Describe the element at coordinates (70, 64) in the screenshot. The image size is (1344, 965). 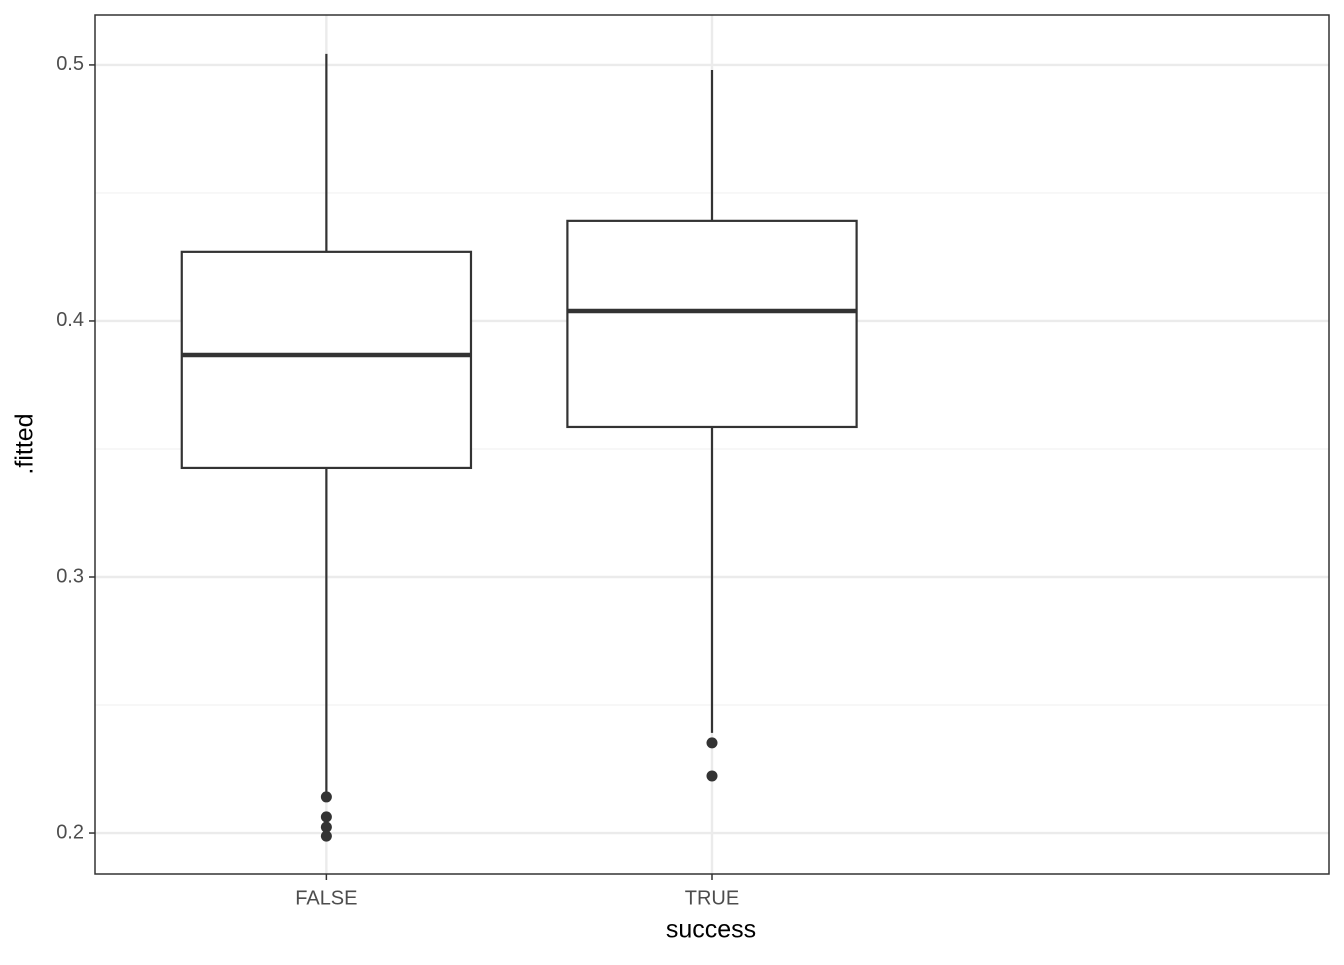
I see `y-tick-label: 0.5` at that location.